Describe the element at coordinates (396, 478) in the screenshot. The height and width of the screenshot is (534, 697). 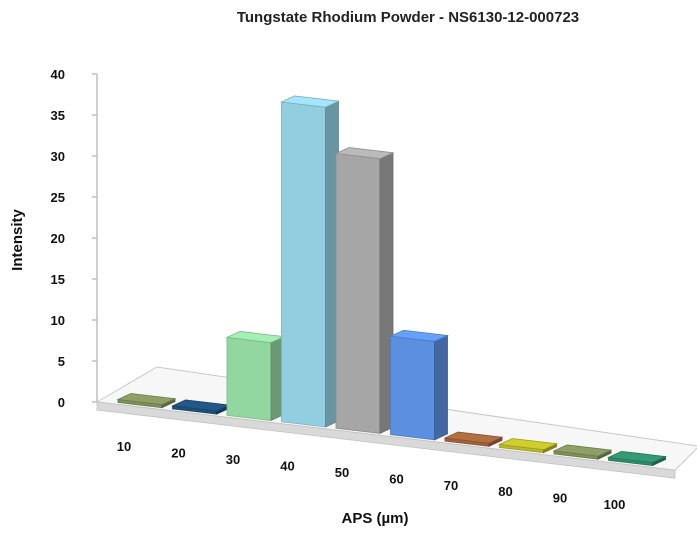
I see `x-tick-label: 60` at that location.